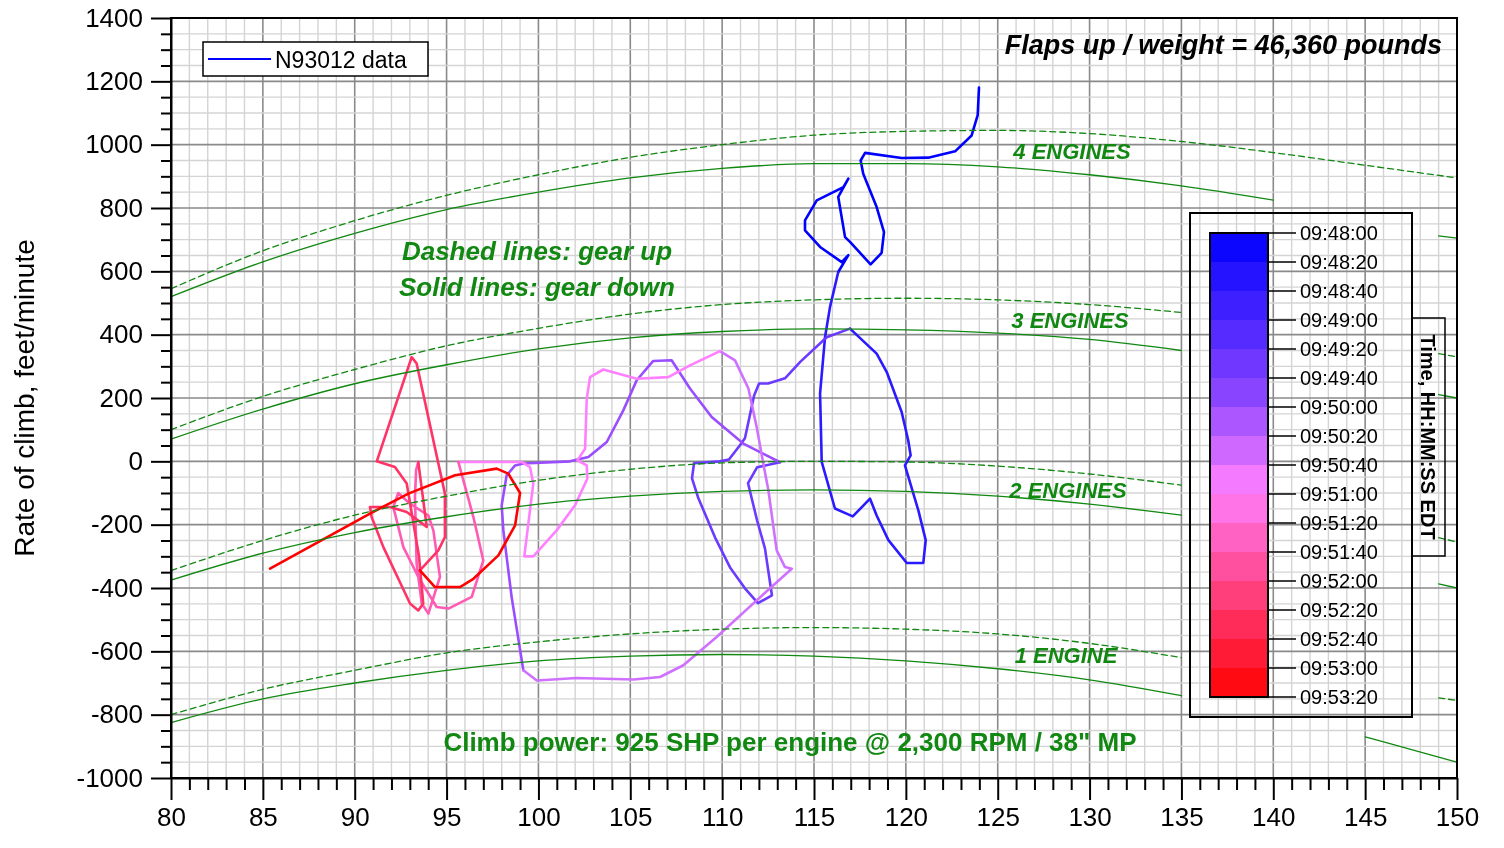 Image resolution: width=1504 pixels, height=848 pixels. Describe the element at coordinates (1072, 151) in the screenshot. I see `annotation: 4 ENGINES` at that location.